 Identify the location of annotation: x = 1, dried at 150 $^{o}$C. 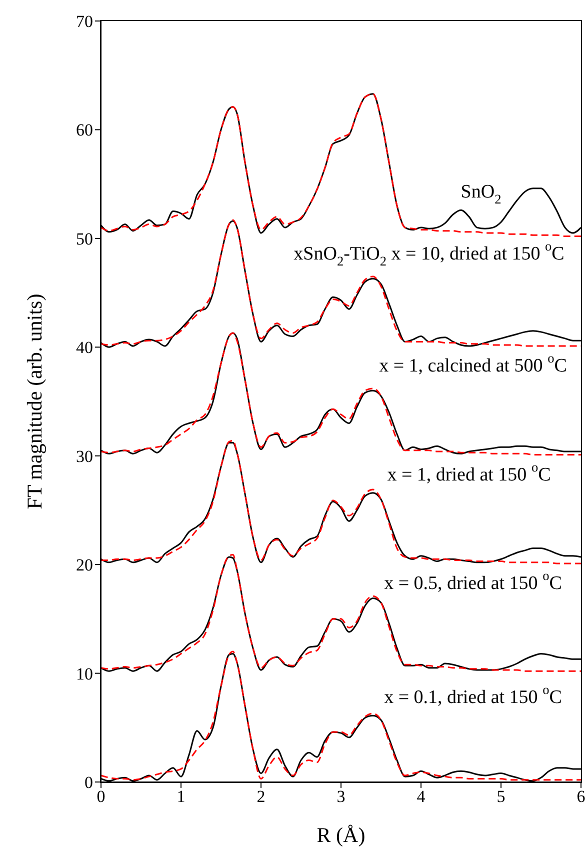
(469, 472).